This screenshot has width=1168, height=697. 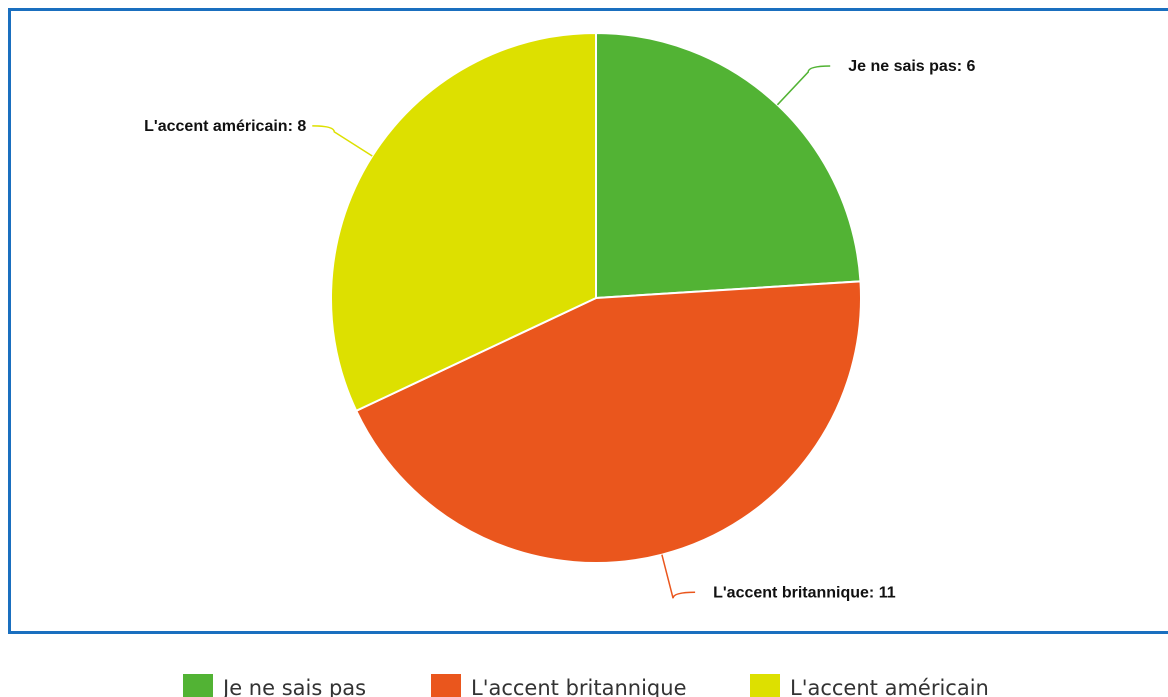 I want to click on data-label: L'accent américain: 8, so click(x=225, y=126).